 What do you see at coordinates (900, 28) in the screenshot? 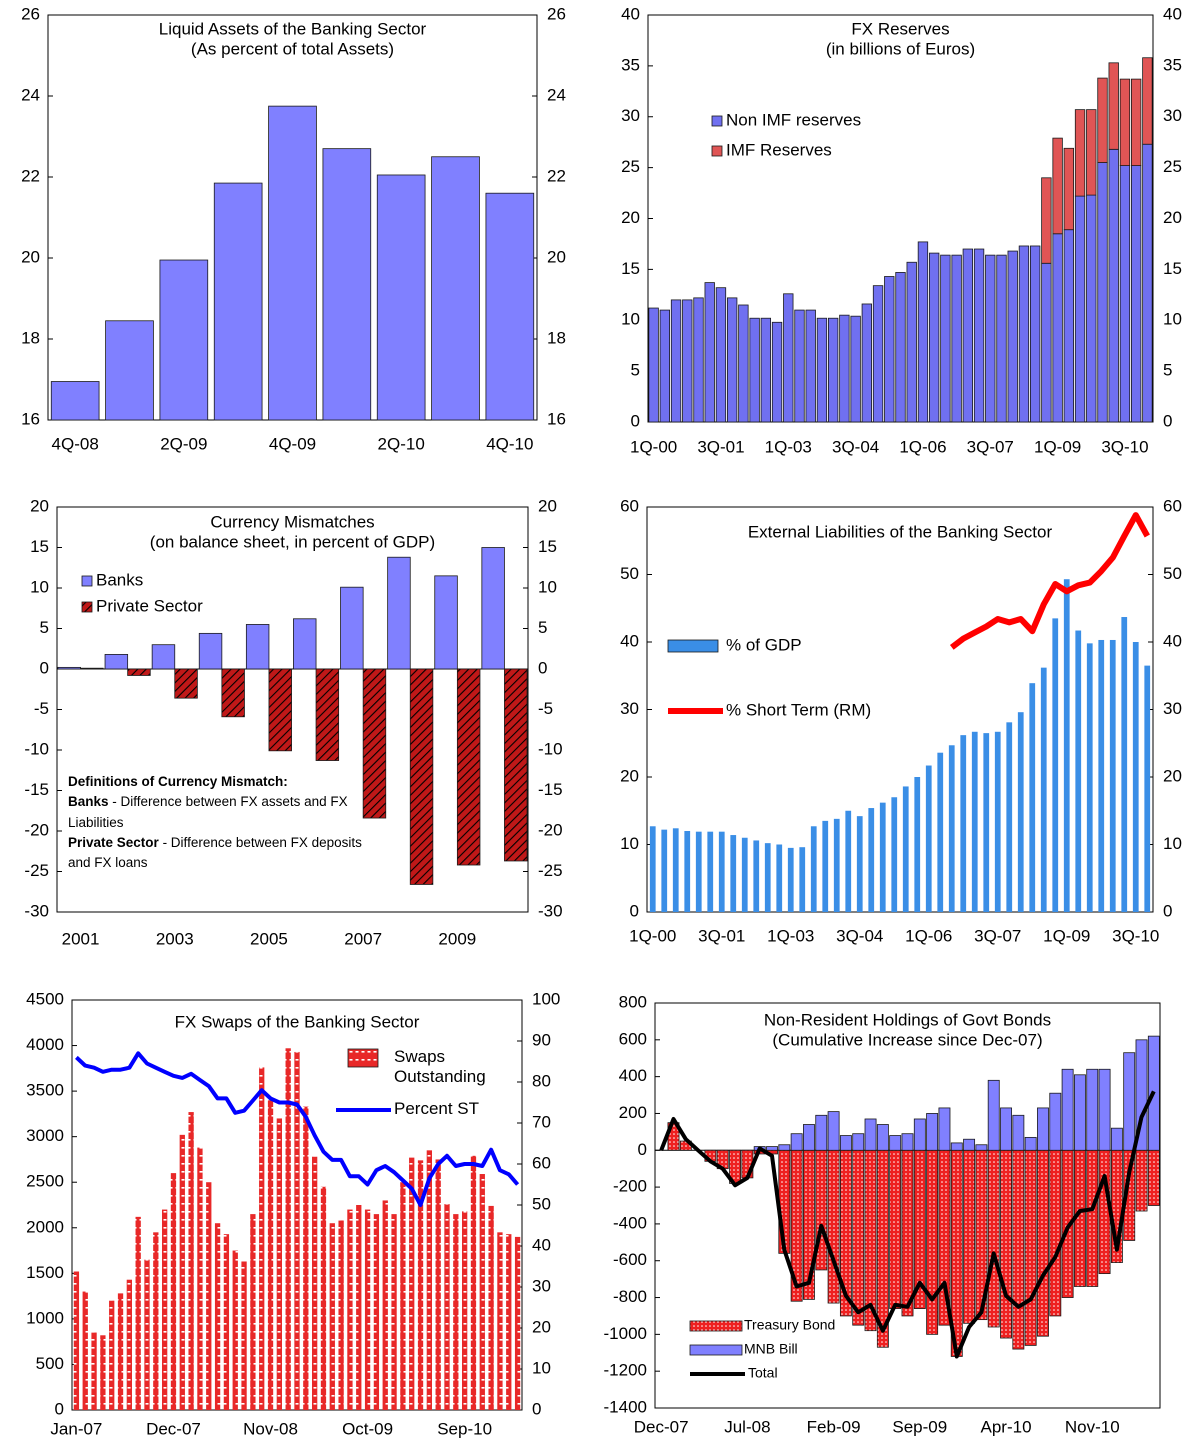
I see `chart-title: FX Reserves` at bounding box center [900, 28].